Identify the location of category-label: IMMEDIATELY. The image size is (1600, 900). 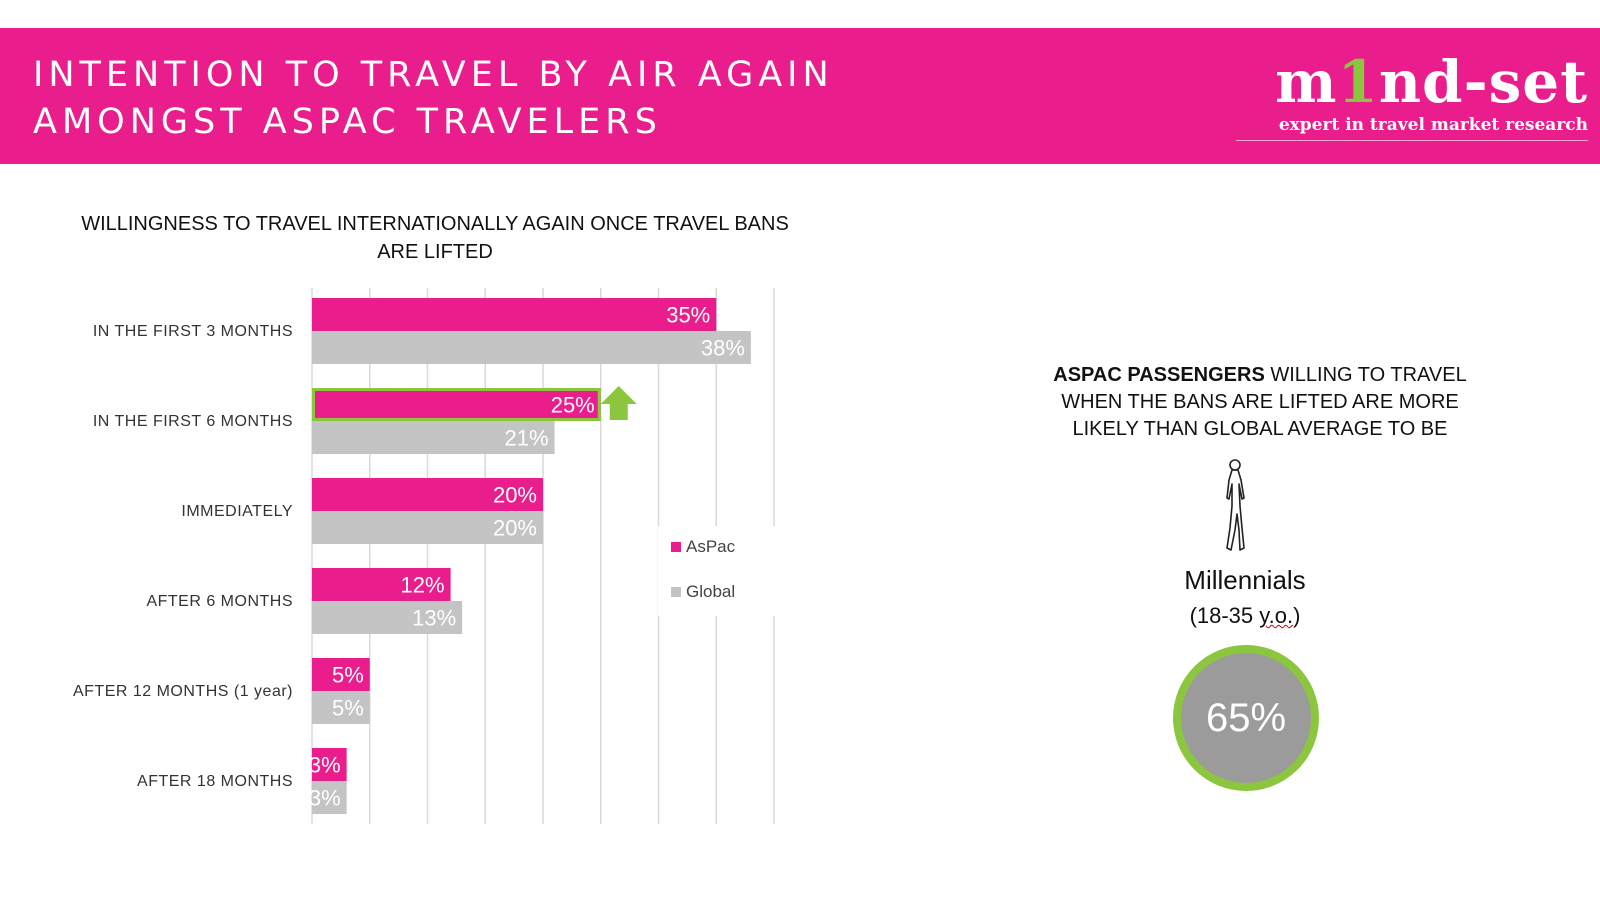
(237, 511).